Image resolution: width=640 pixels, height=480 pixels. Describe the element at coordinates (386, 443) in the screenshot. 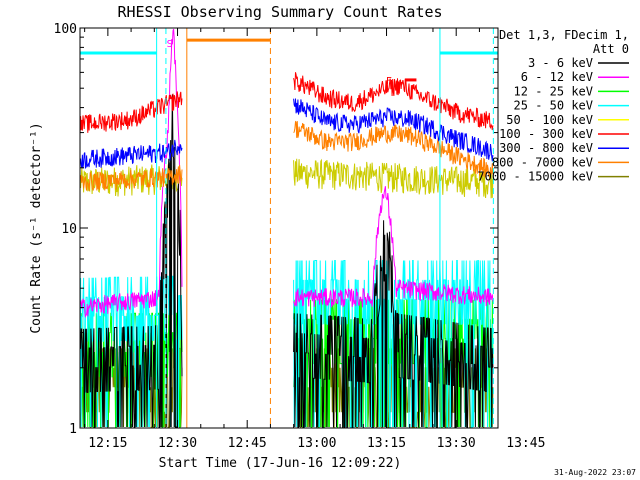

I see `x-tick-label: 13:15` at that location.